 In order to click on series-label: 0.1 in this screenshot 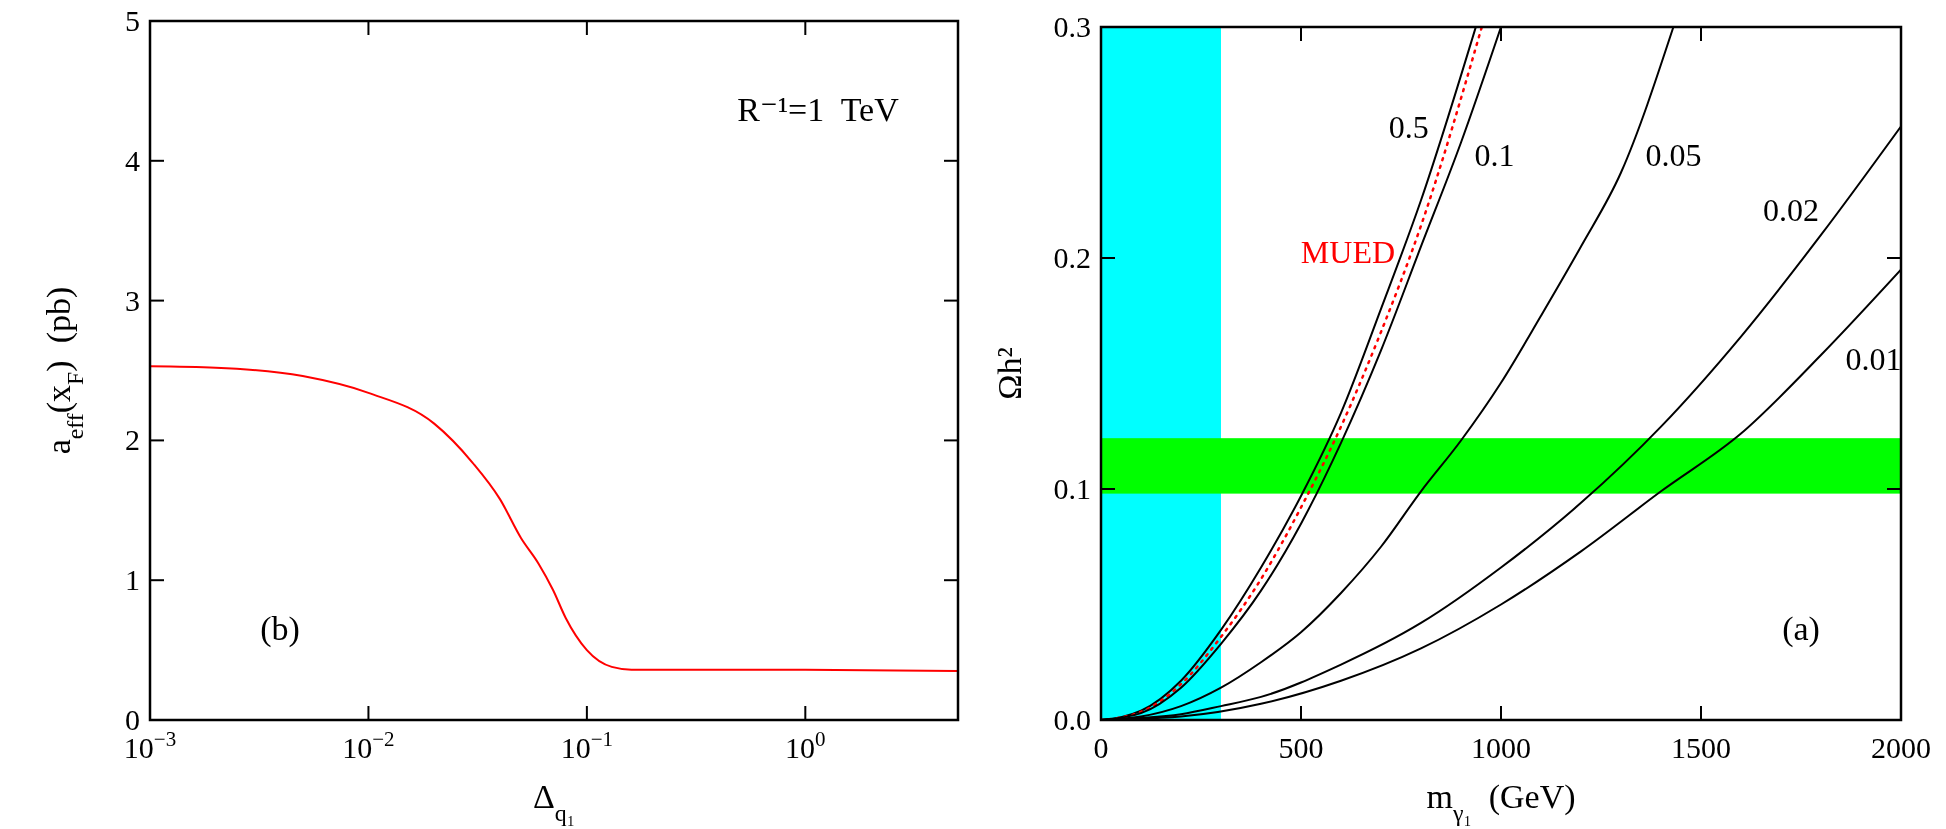, I will do `click(1494, 154)`.